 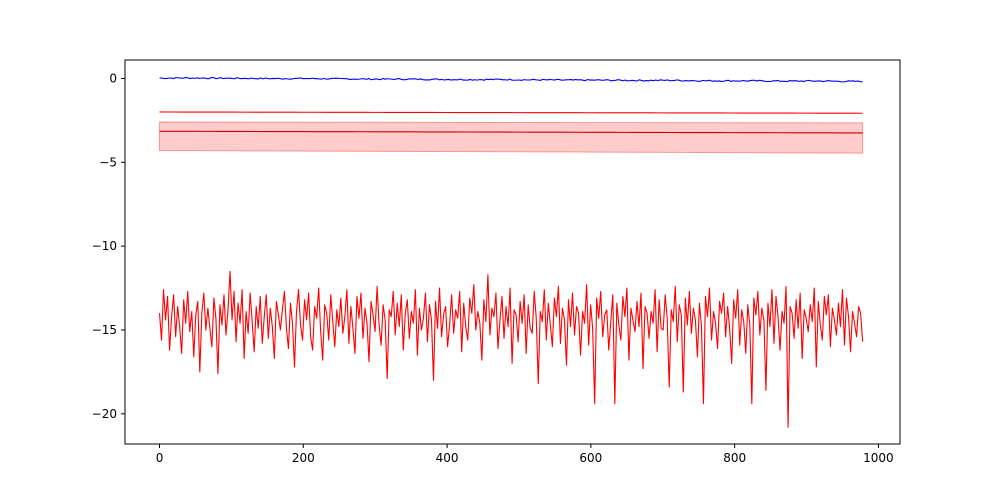 I want to click on x-tick-label: 600, so click(x=590, y=458).